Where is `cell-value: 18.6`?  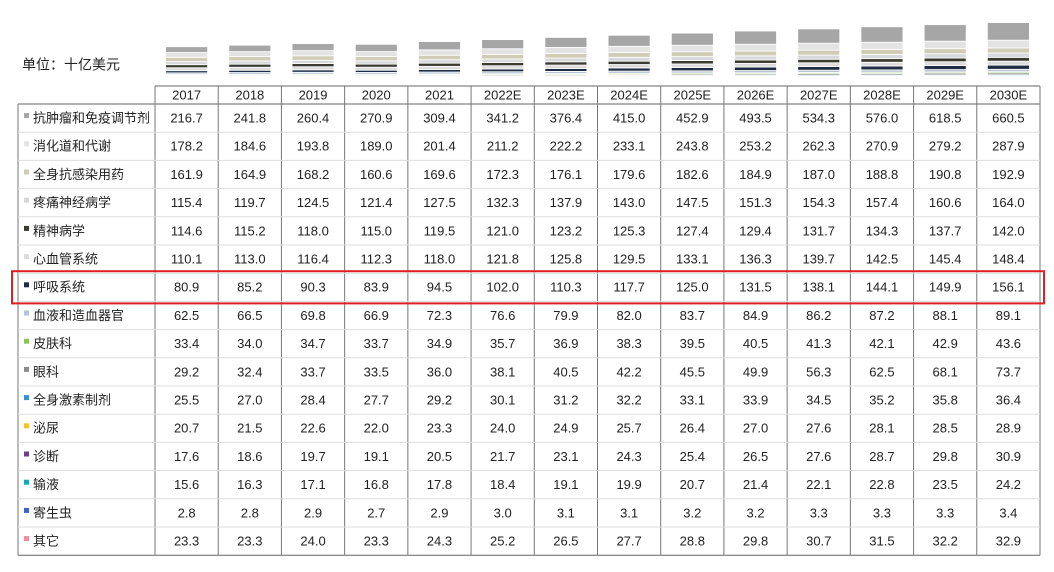 cell-value: 18.6 is located at coordinates (249, 456).